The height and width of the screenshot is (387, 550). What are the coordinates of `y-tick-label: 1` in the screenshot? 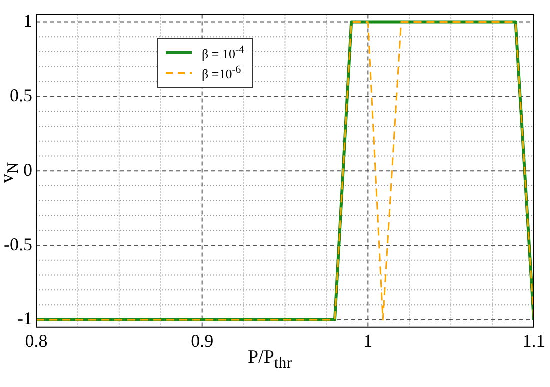 It's located at (27, 20).